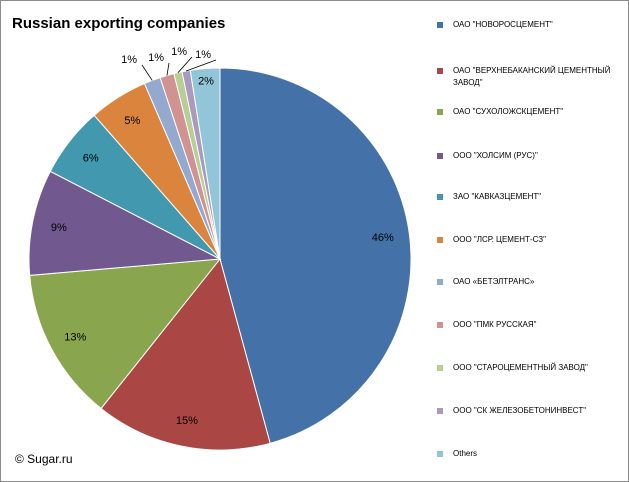 Image resolution: width=629 pixels, height=482 pixels. Describe the element at coordinates (75, 338) in the screenshot. I see `slice-label-3: 13%` at that location.